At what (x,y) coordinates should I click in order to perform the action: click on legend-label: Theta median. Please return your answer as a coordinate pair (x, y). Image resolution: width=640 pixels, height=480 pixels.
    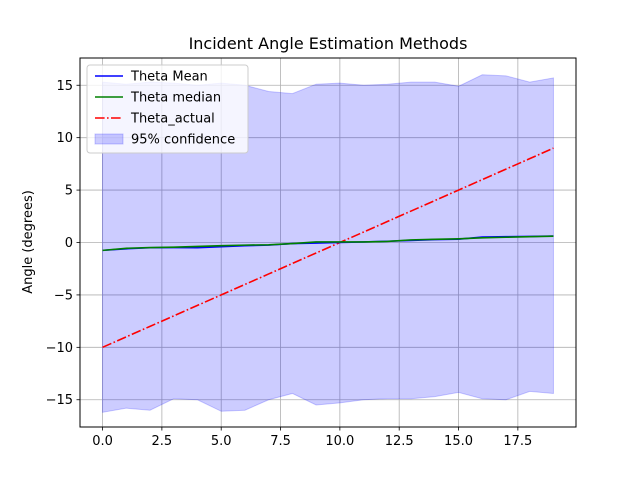
    Looking at the image, I should click on (175, 98).